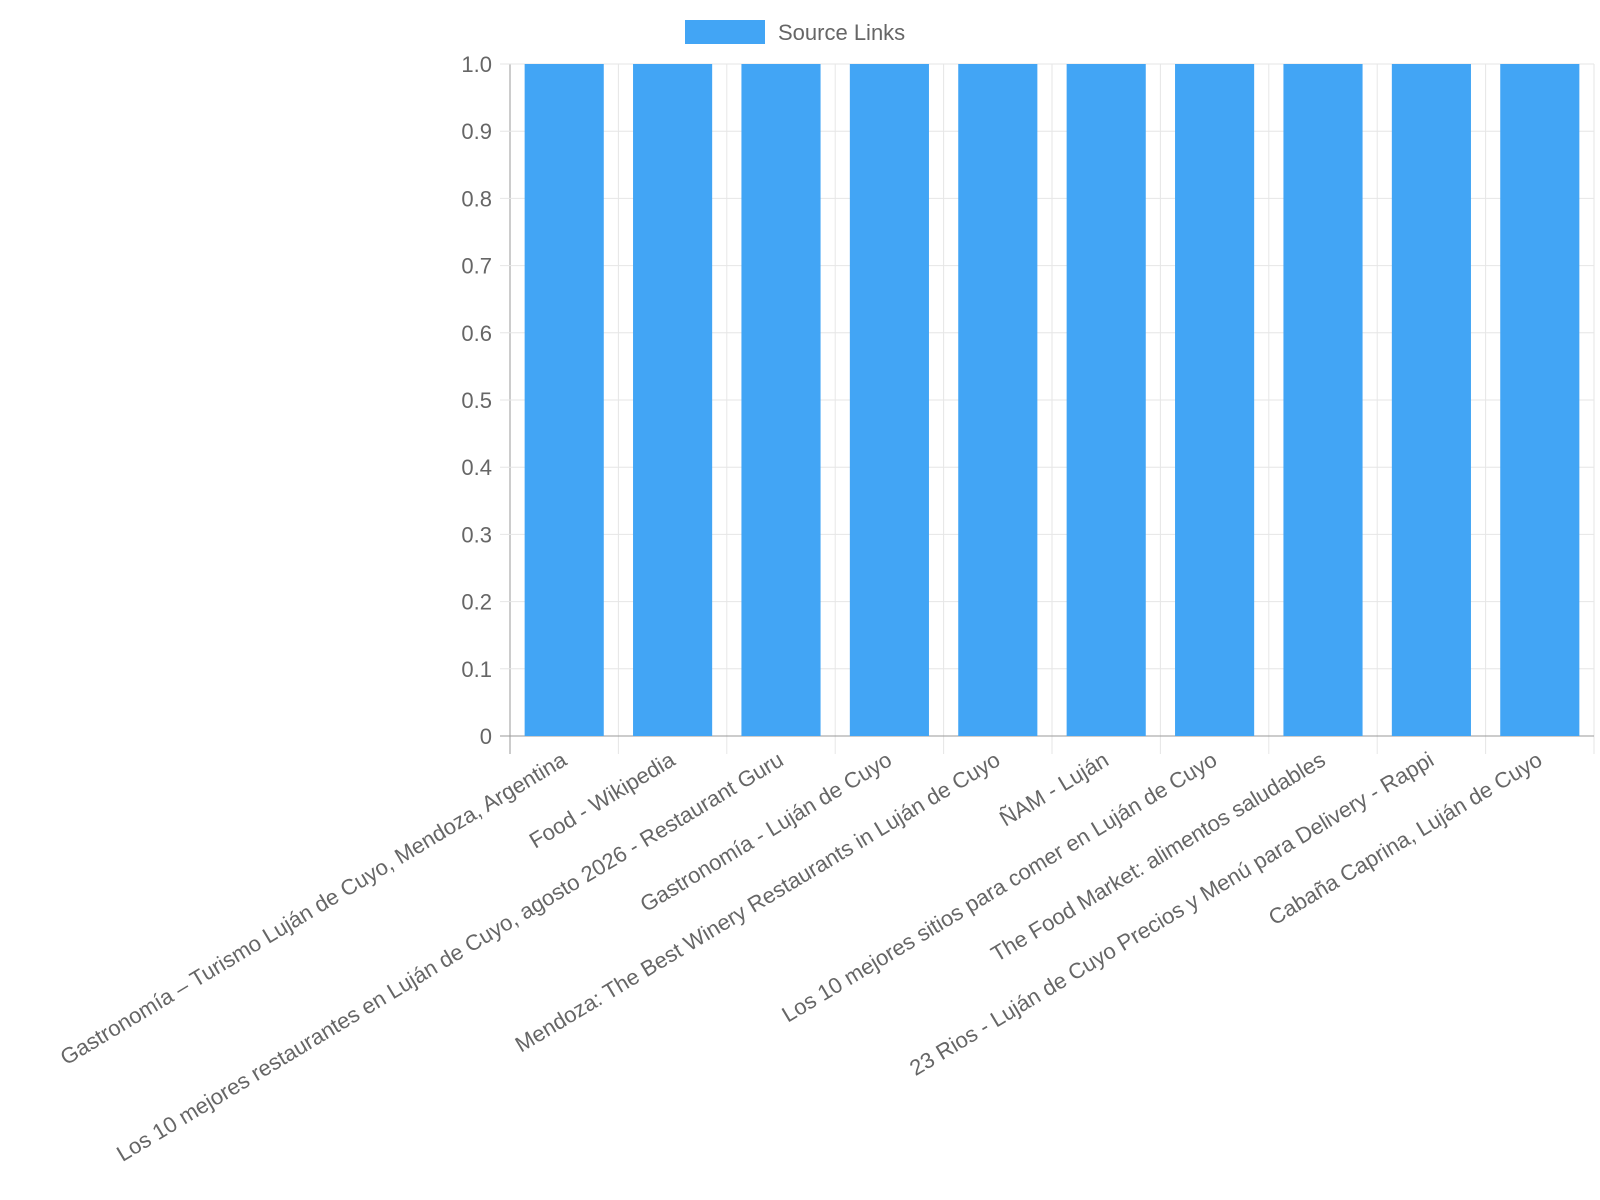  What do you see at coordinates (476, 467) in the screenshot?
I see `y-tick-label: 0.4` at bounding box center [476, 467].